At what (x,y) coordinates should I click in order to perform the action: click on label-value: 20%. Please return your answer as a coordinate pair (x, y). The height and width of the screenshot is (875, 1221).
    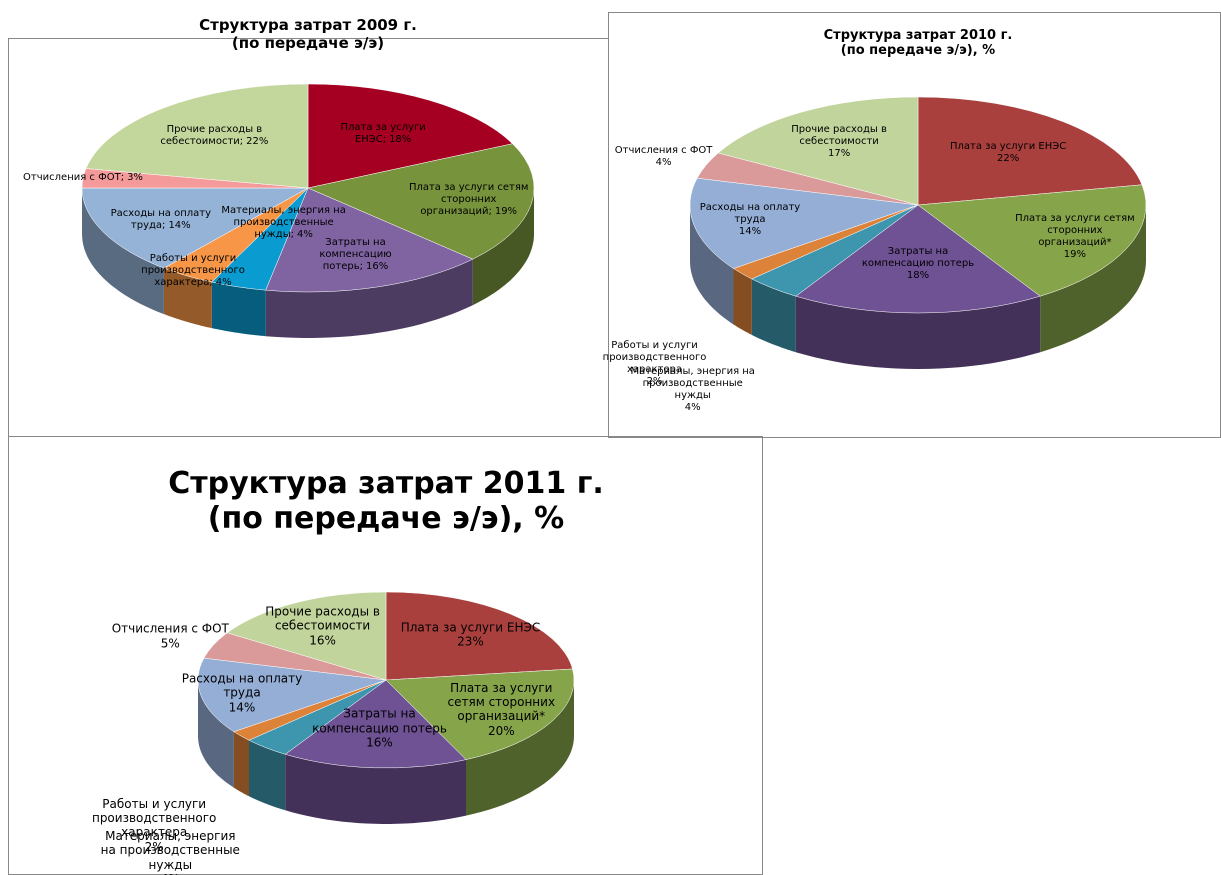
    Looking at the image, I should click on (501, 731).